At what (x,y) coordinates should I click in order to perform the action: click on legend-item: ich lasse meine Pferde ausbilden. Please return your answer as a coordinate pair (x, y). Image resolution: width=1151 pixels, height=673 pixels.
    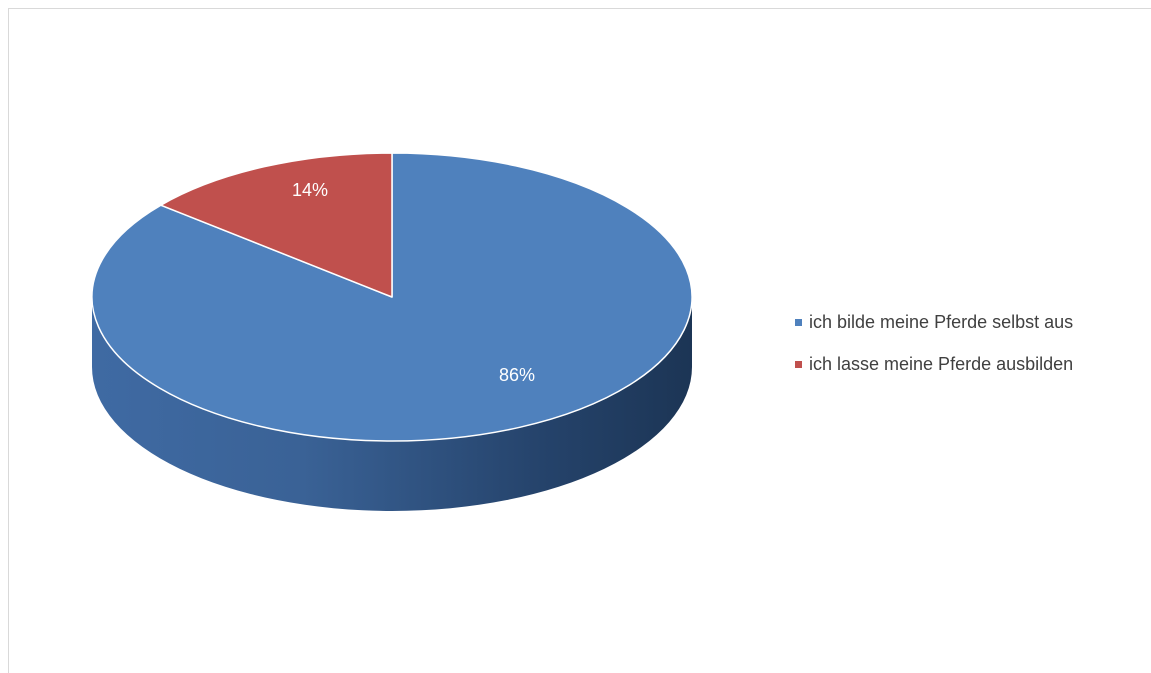
    Looking at the image, I should click on (934, 364).